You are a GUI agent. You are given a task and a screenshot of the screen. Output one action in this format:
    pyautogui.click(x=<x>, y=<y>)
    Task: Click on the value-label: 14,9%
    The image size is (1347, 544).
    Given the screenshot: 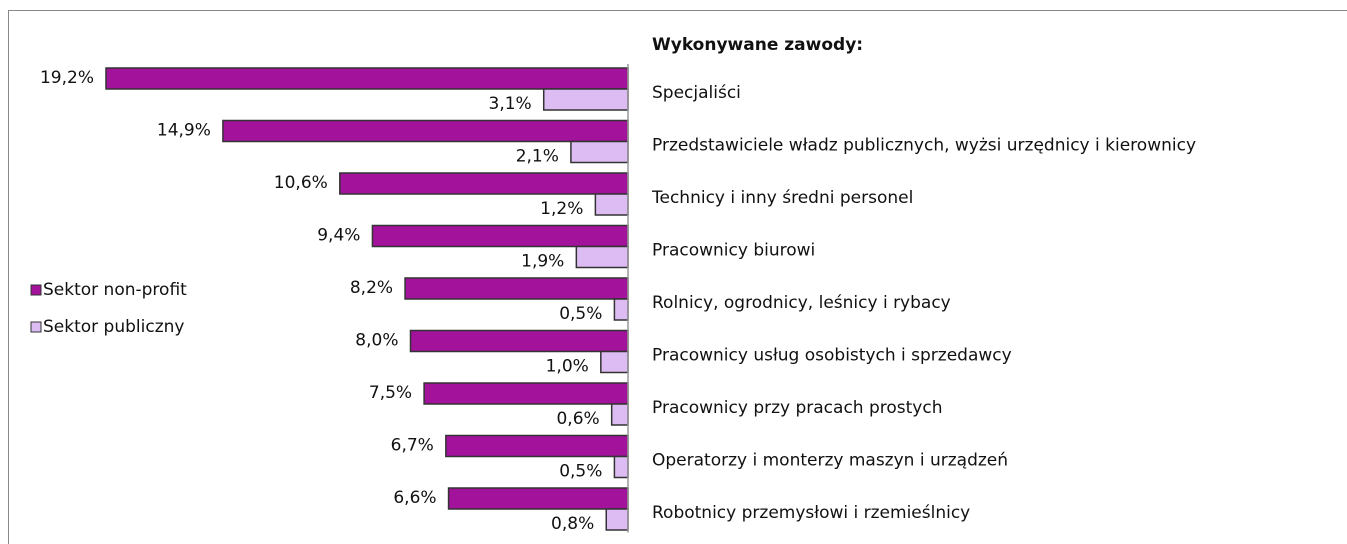 What is the action you would take?
    pyautogui.click(x=184, y=131)
    